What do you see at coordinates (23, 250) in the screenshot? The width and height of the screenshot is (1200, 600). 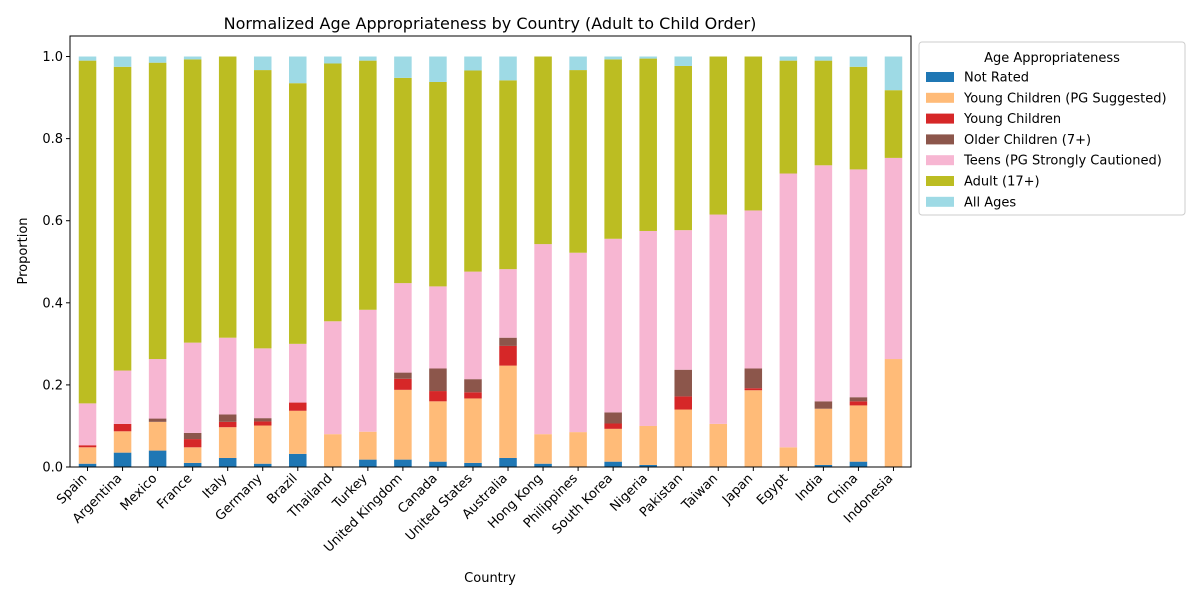 I see `y-axis-title: Proportion` at bounding box center [23, 250].